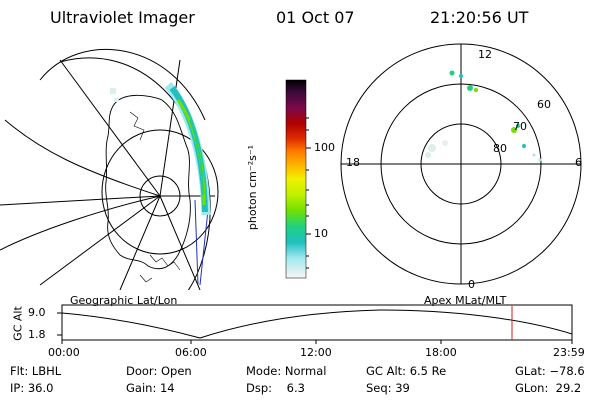 Image resolution: width=600 pixels, height=400 pixels. I want to click on altitude-ytick-9: 9.0, so click(37, 312).